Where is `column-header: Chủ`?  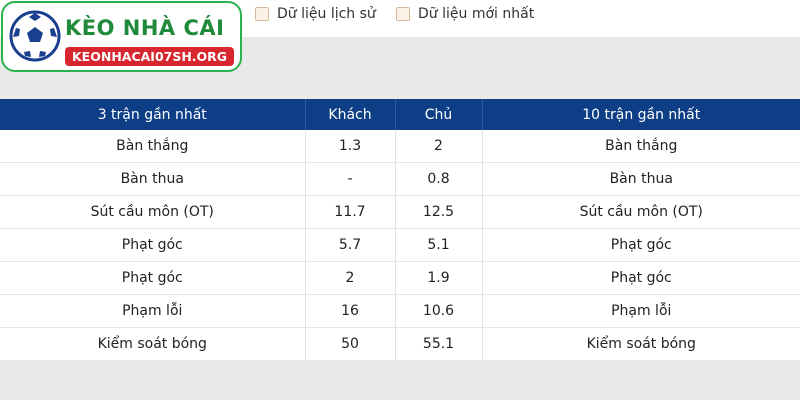 column-header: Chủ is located at coordinates (439, 114).